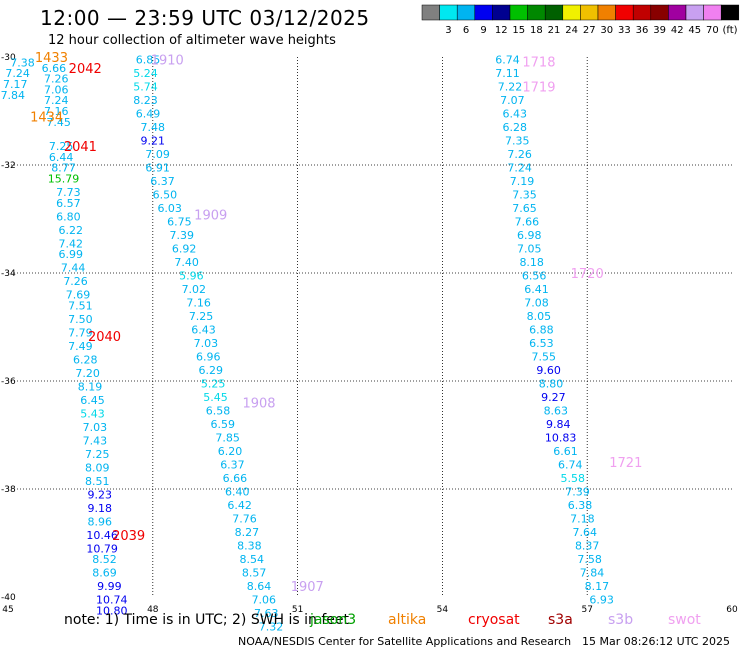 The width and height of the screenshot is (740, 650). I want to click on wave-height-value: 7.32, so click(271, 627).